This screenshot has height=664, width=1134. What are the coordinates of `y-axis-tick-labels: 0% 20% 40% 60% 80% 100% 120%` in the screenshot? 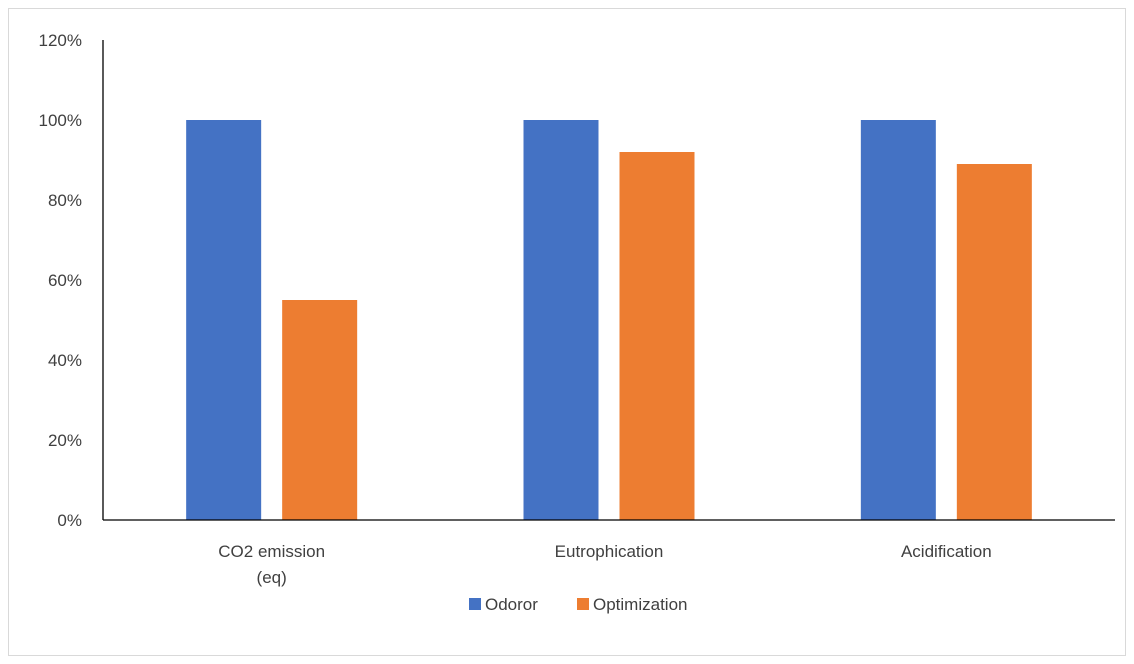 It's located at (60, 280).